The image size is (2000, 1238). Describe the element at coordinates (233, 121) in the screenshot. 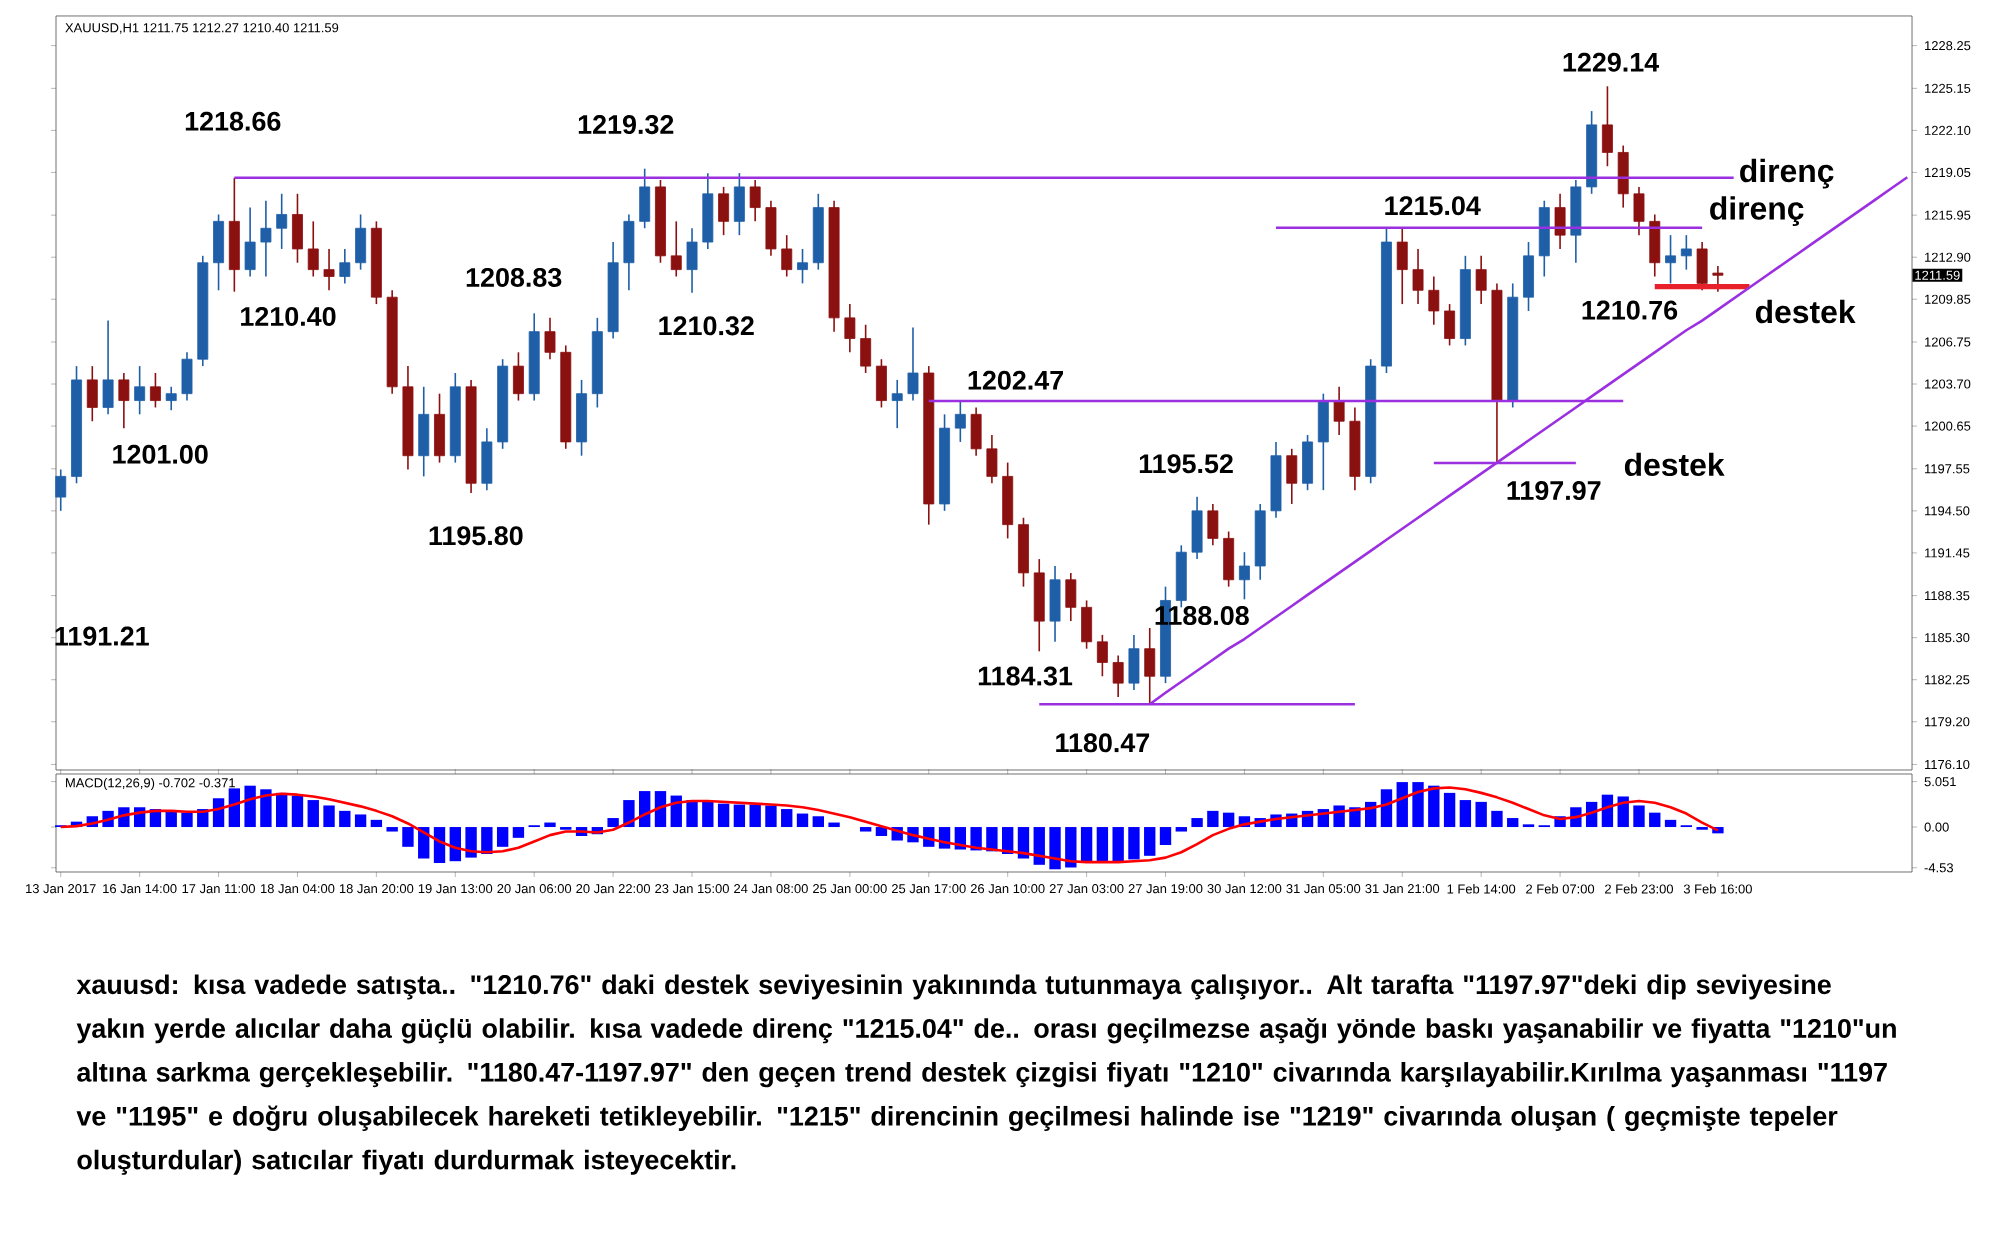

I see `annotation: 1218.66` at that location.